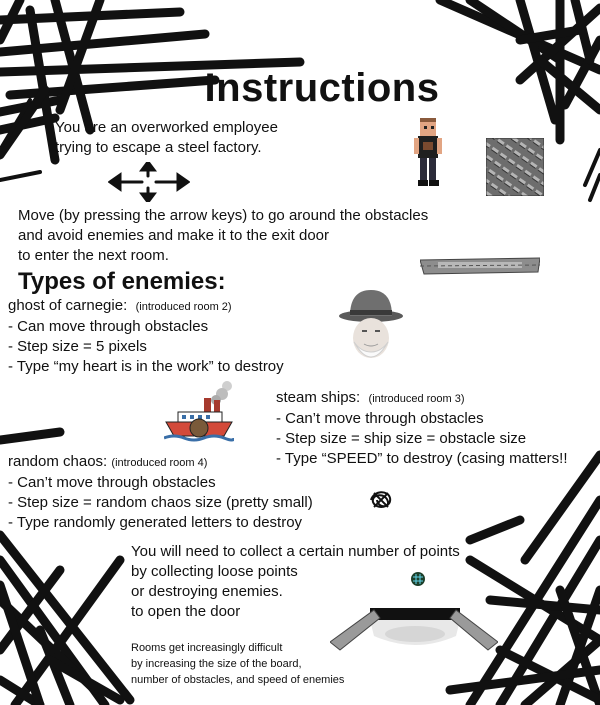  Describe the element at coordinates (216, 664) in the screenshot. I see `rooms-line: by increasing the size of the board,` at that location.